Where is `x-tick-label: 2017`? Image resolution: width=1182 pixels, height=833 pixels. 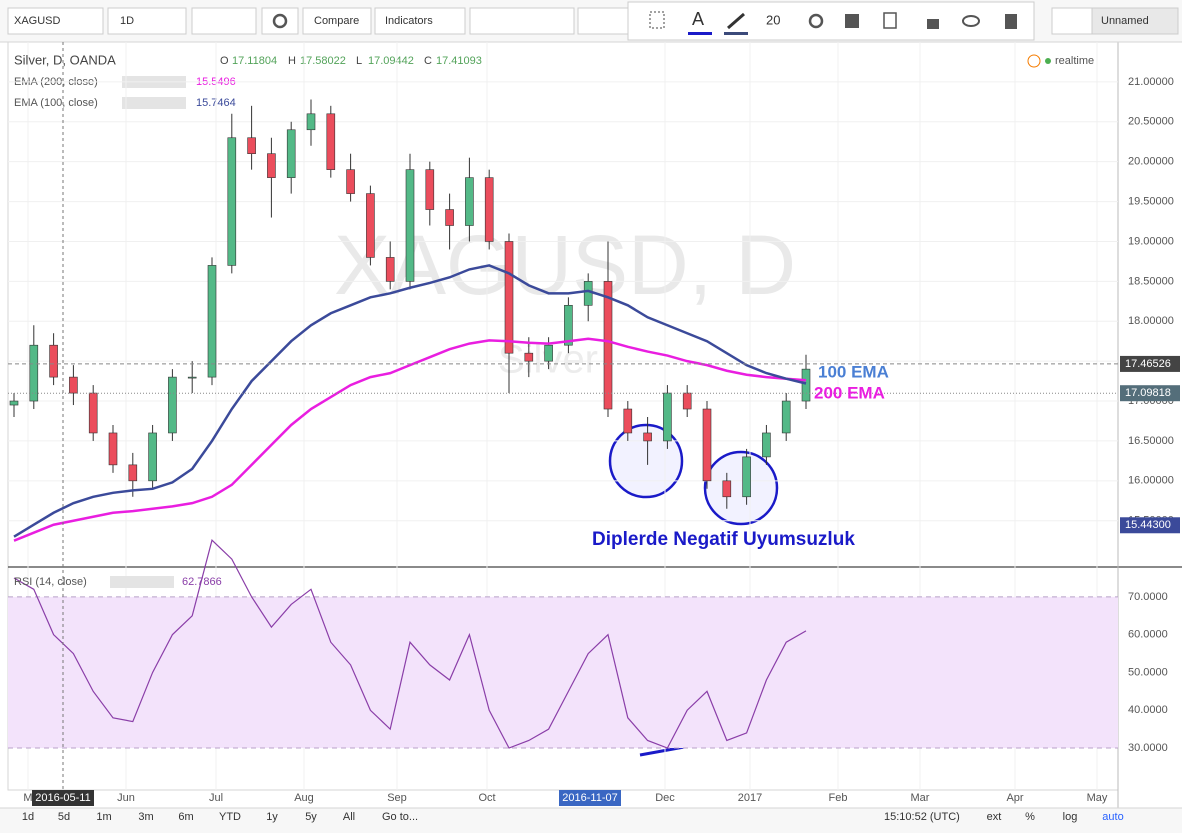 x-tick-label: 2017 is located at coordinates (750, 798).